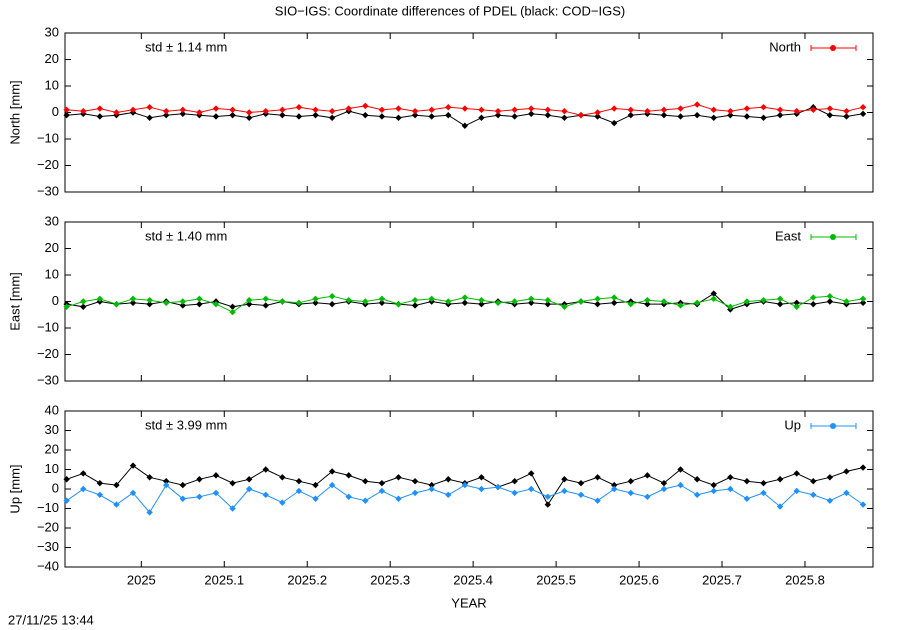  Describe the element at coordinates (792, 424) in the screenshot. I see `legend-label: Up` at that location.